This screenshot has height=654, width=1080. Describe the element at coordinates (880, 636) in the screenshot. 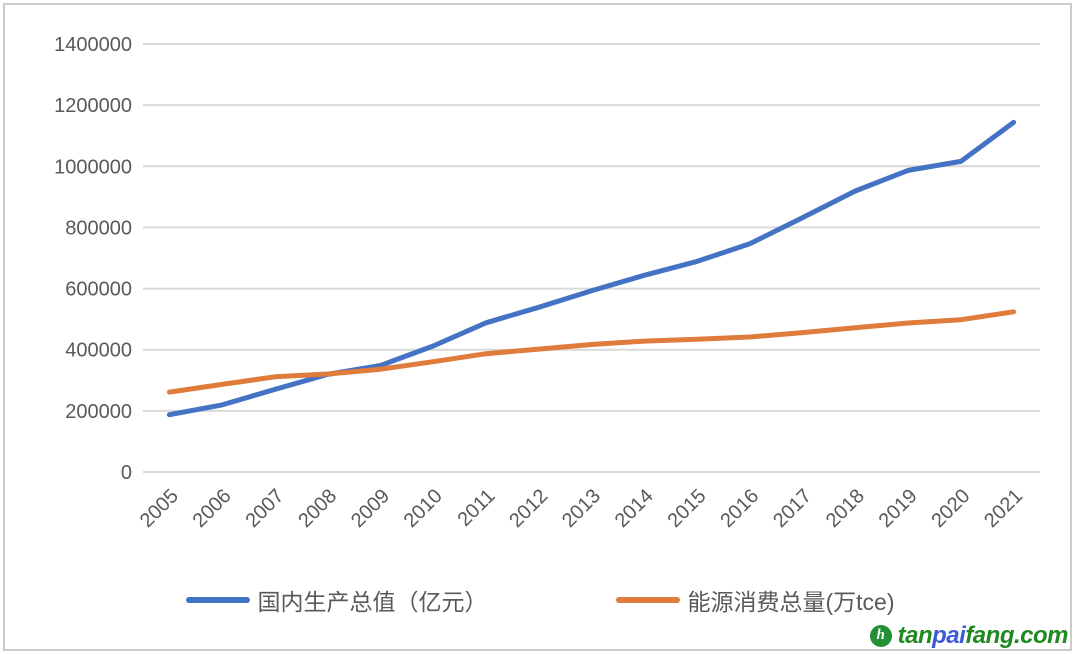

I see `tanpaifang-logo-icon: h` at that location.